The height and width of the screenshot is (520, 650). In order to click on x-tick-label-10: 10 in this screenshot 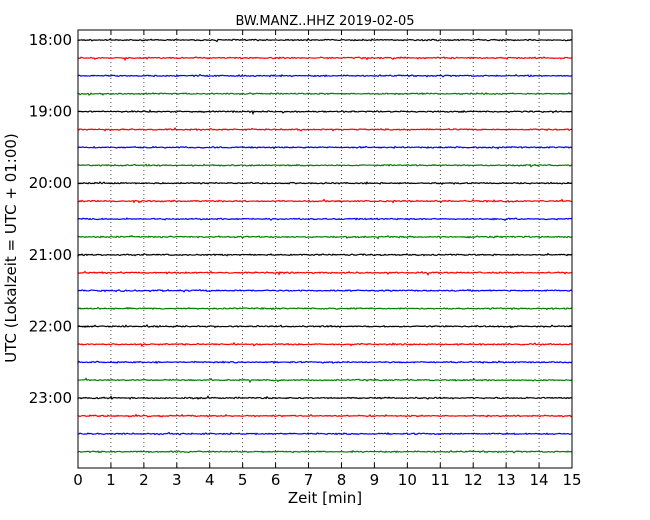, I will do `click(407, 480)`.